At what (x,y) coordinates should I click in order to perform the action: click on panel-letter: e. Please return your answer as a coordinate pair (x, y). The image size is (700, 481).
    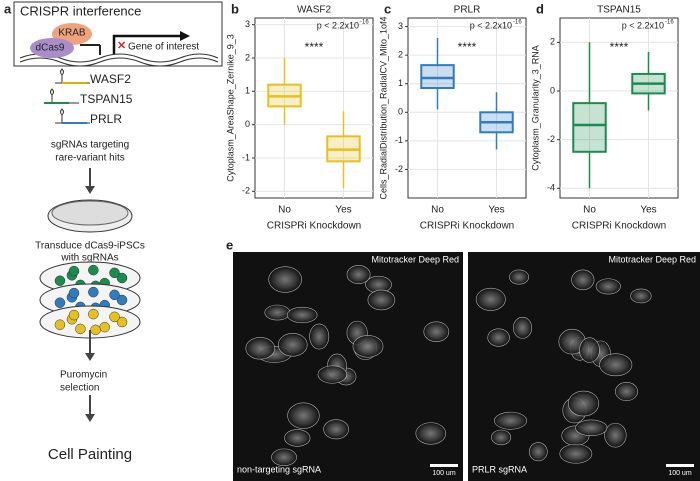
    Looking at the image, I should click on (229, 244).